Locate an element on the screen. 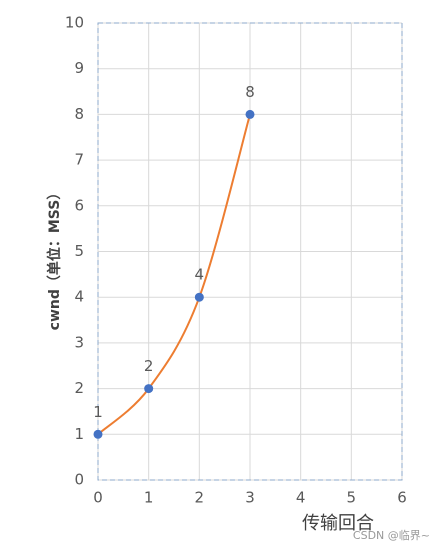 The width and height of the screenshot is (445, 551). watermark: CSDN @临界~ is located at coordinates (391, 535).